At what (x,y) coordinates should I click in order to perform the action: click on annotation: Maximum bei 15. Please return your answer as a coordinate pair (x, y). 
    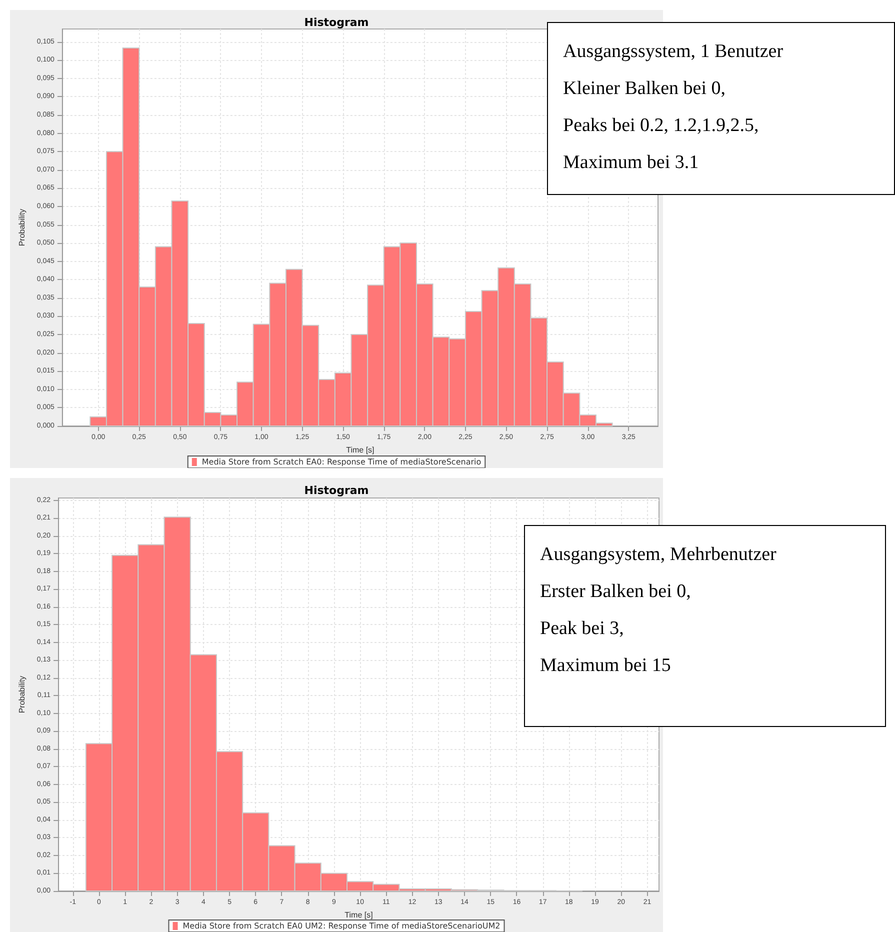
    Looking at the image, I should click on (606, 666).